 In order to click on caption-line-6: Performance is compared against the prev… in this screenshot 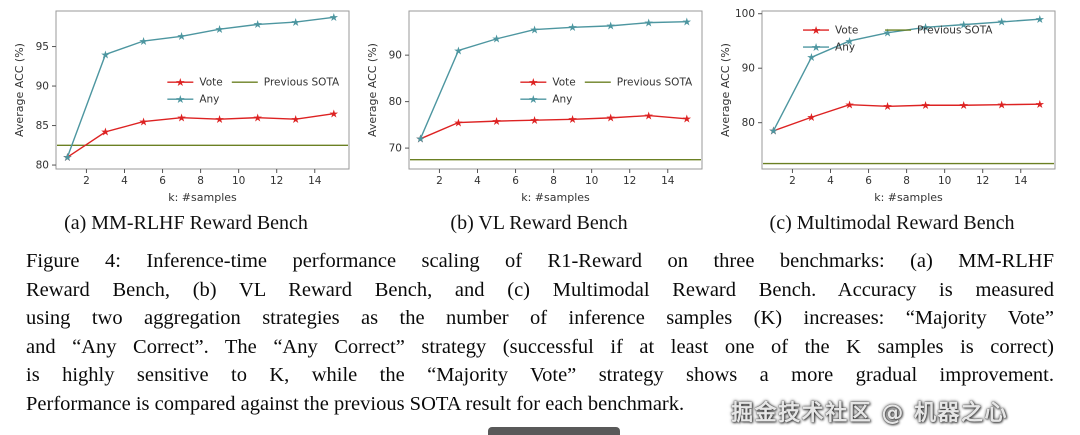, I will do `click(355, 403)`.